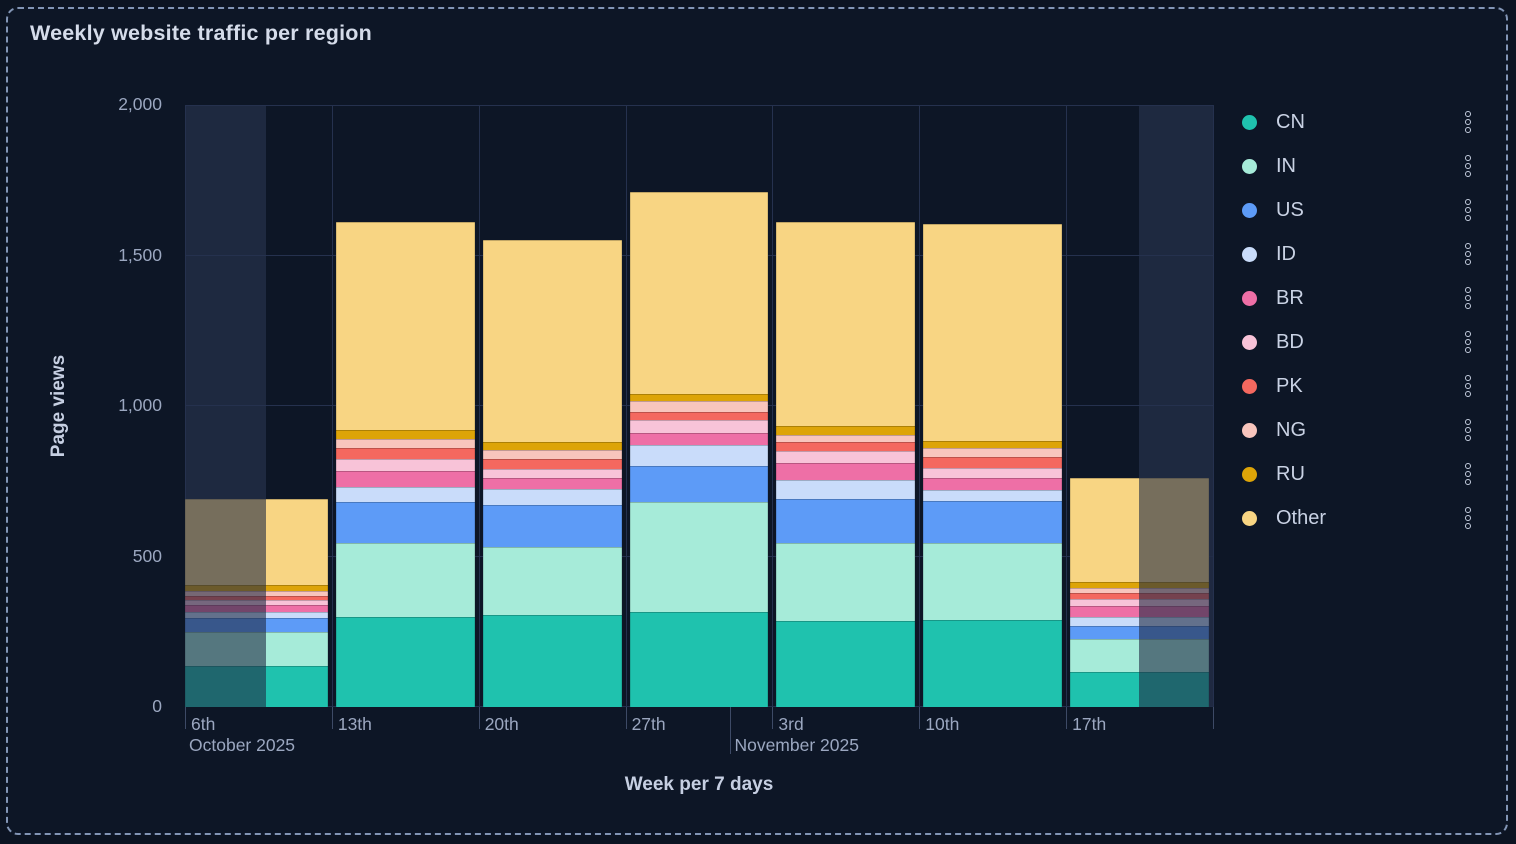  I want to click on y-tick-label: 2,000, so click(140, 104).